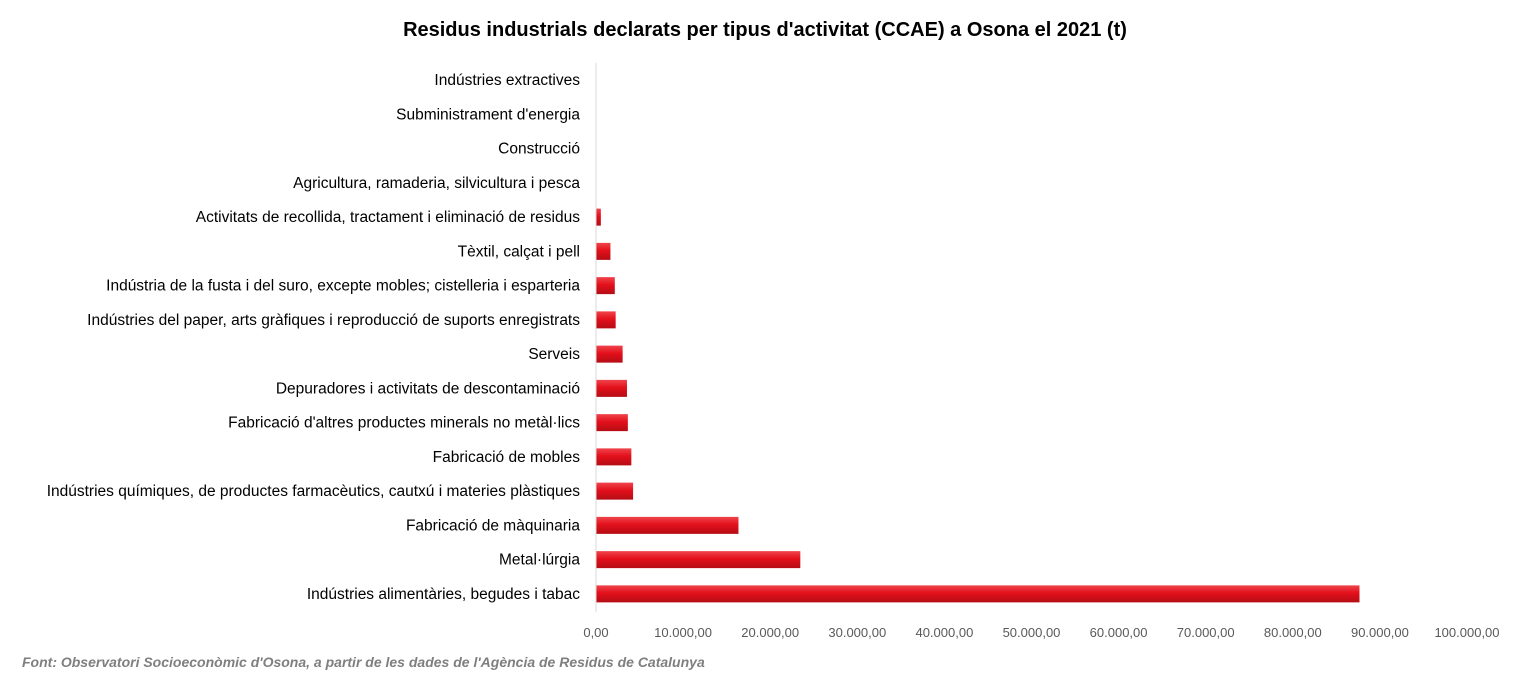  What do you see at coordinates (944, 632) in the screenshot?
I see `x-tick-label: 40.000,00` at bounding box center [944, 632].